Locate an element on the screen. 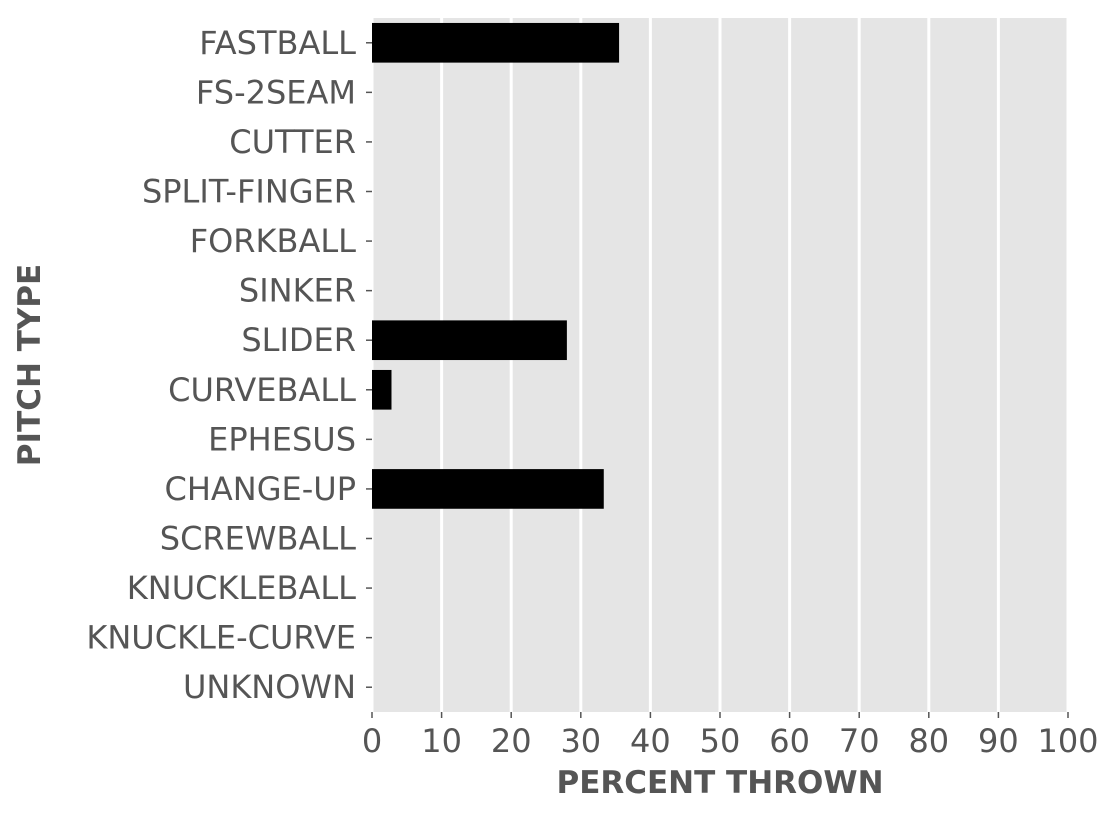  x-tick-label: 30 is located at coordinates (580, 741).